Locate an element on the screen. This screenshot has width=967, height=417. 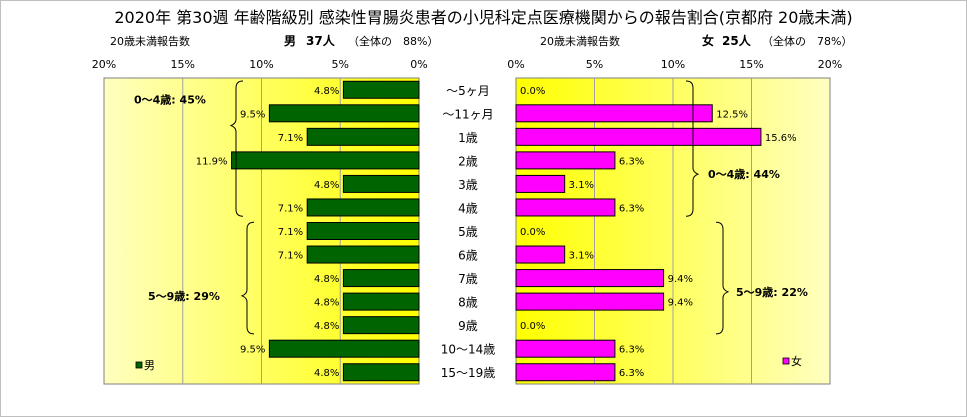
category-label: 7歳 is located at coordinates (468, 279).